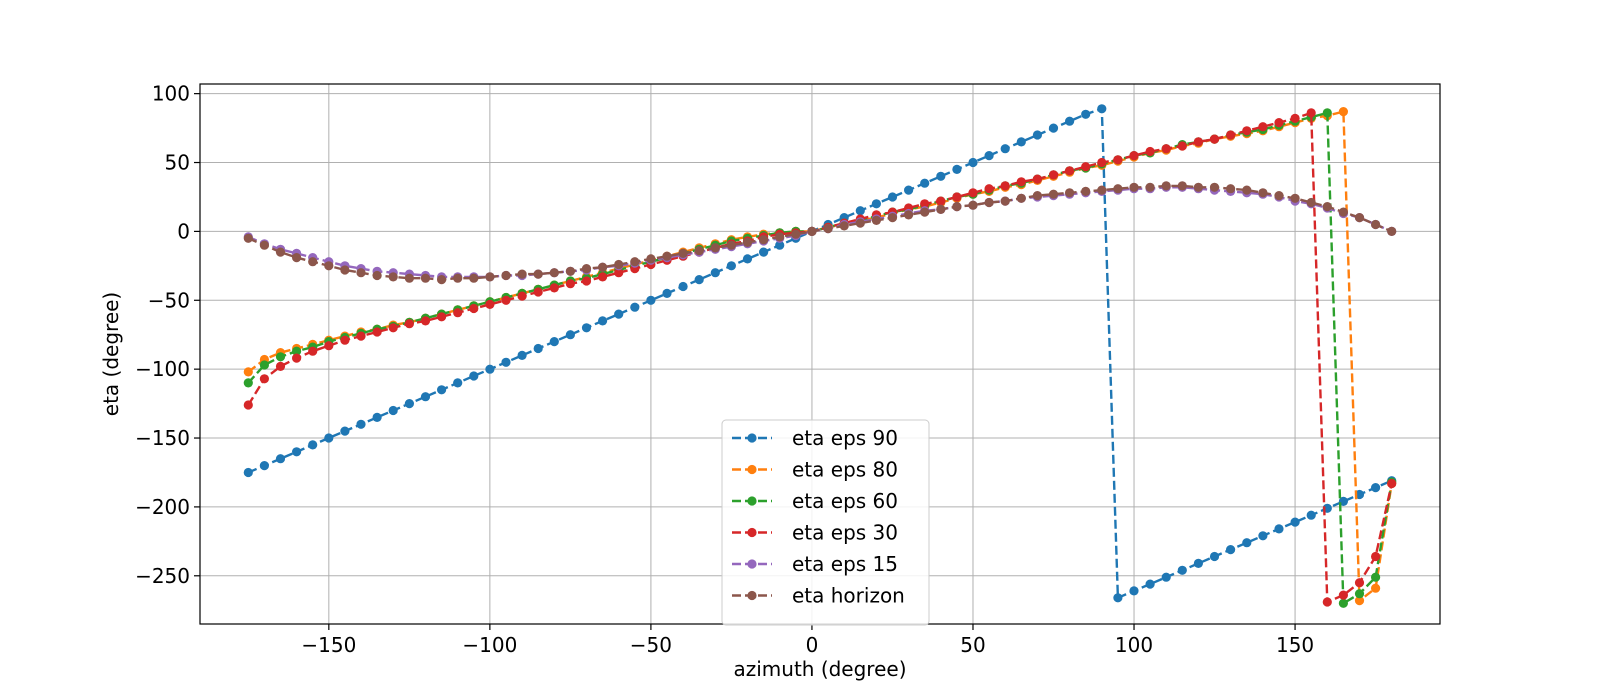 This screenshot has width=1600, height=700. What do you see at coordinates (1295, 645) in the screenshot?
I see `x-tick-label: 150` at bounding box center [1295, 645].